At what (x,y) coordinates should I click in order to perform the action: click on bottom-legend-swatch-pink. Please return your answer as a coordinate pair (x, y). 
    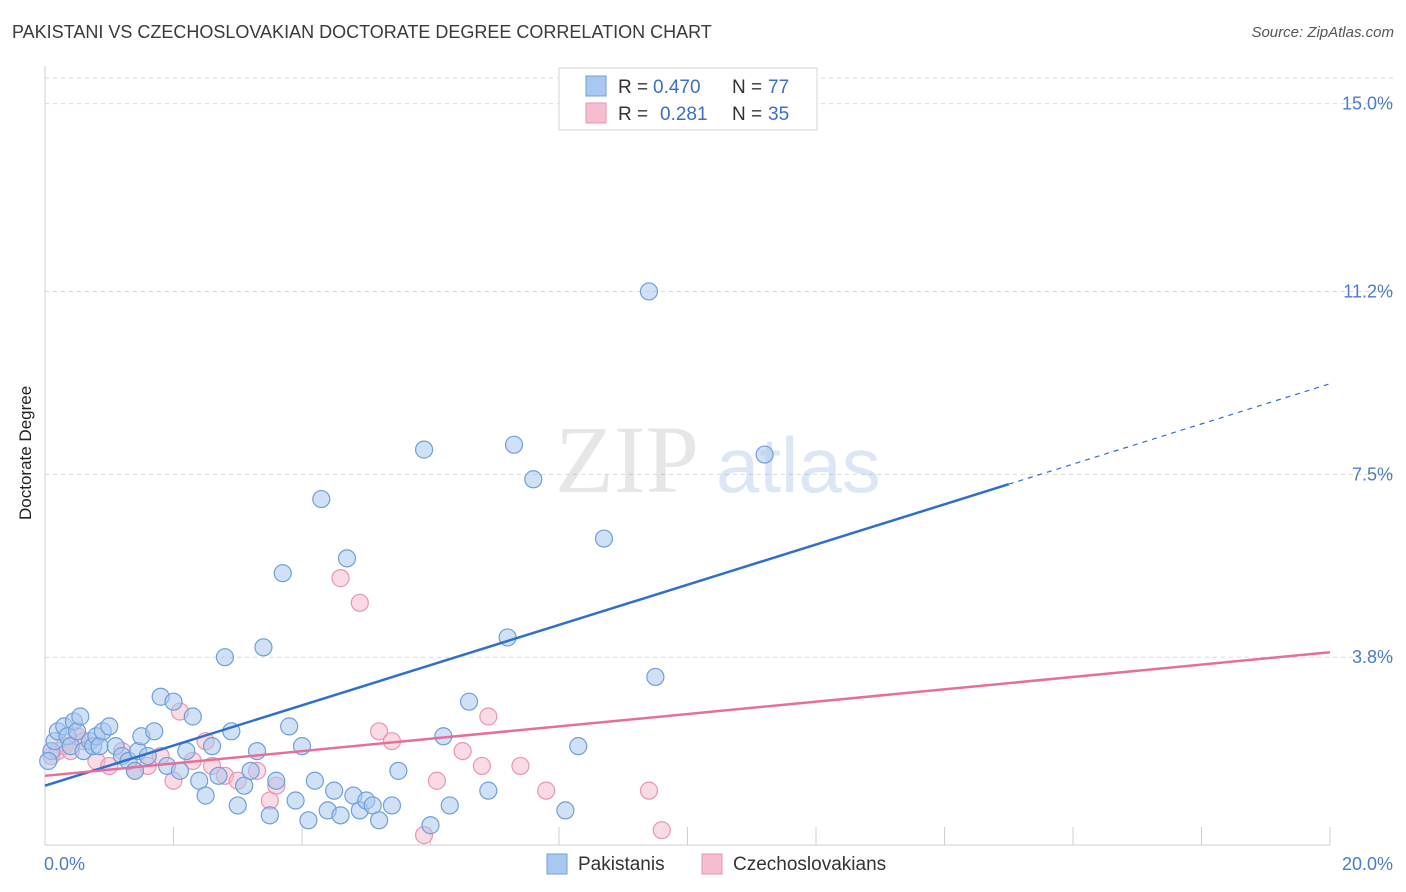
    Looking at the image, I should click on (712, 864).